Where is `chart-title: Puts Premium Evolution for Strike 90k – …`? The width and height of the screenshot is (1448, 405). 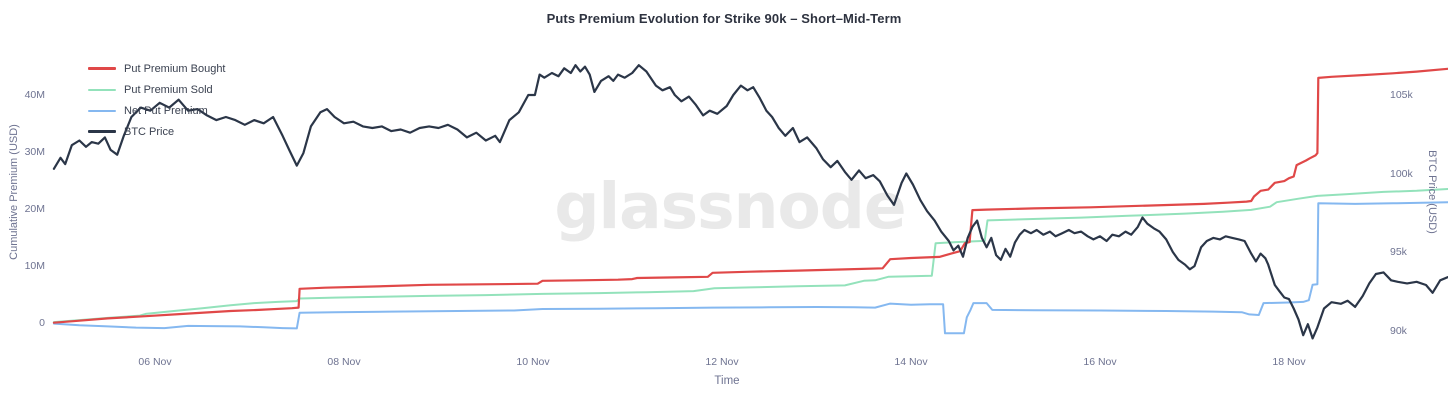
chart-title: Puts Premium Evolution for Strike 90k – … is located at coordinates (724, 18).